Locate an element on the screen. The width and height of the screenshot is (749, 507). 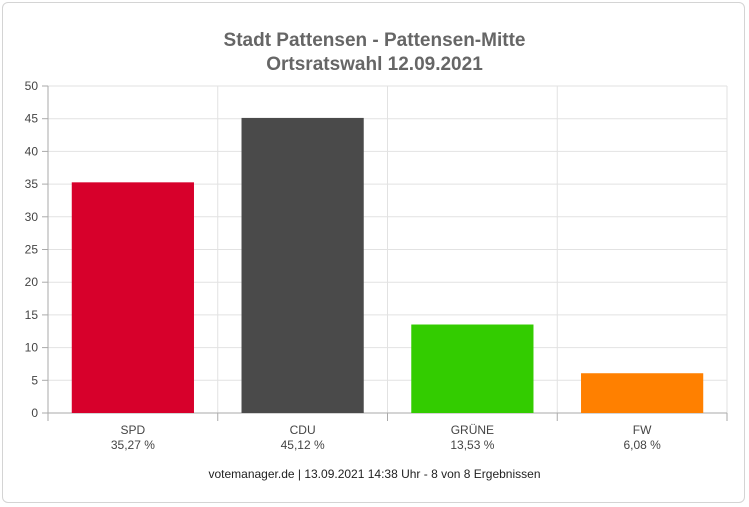
y-tick-label: 40 is located at coordinates (32, 151).